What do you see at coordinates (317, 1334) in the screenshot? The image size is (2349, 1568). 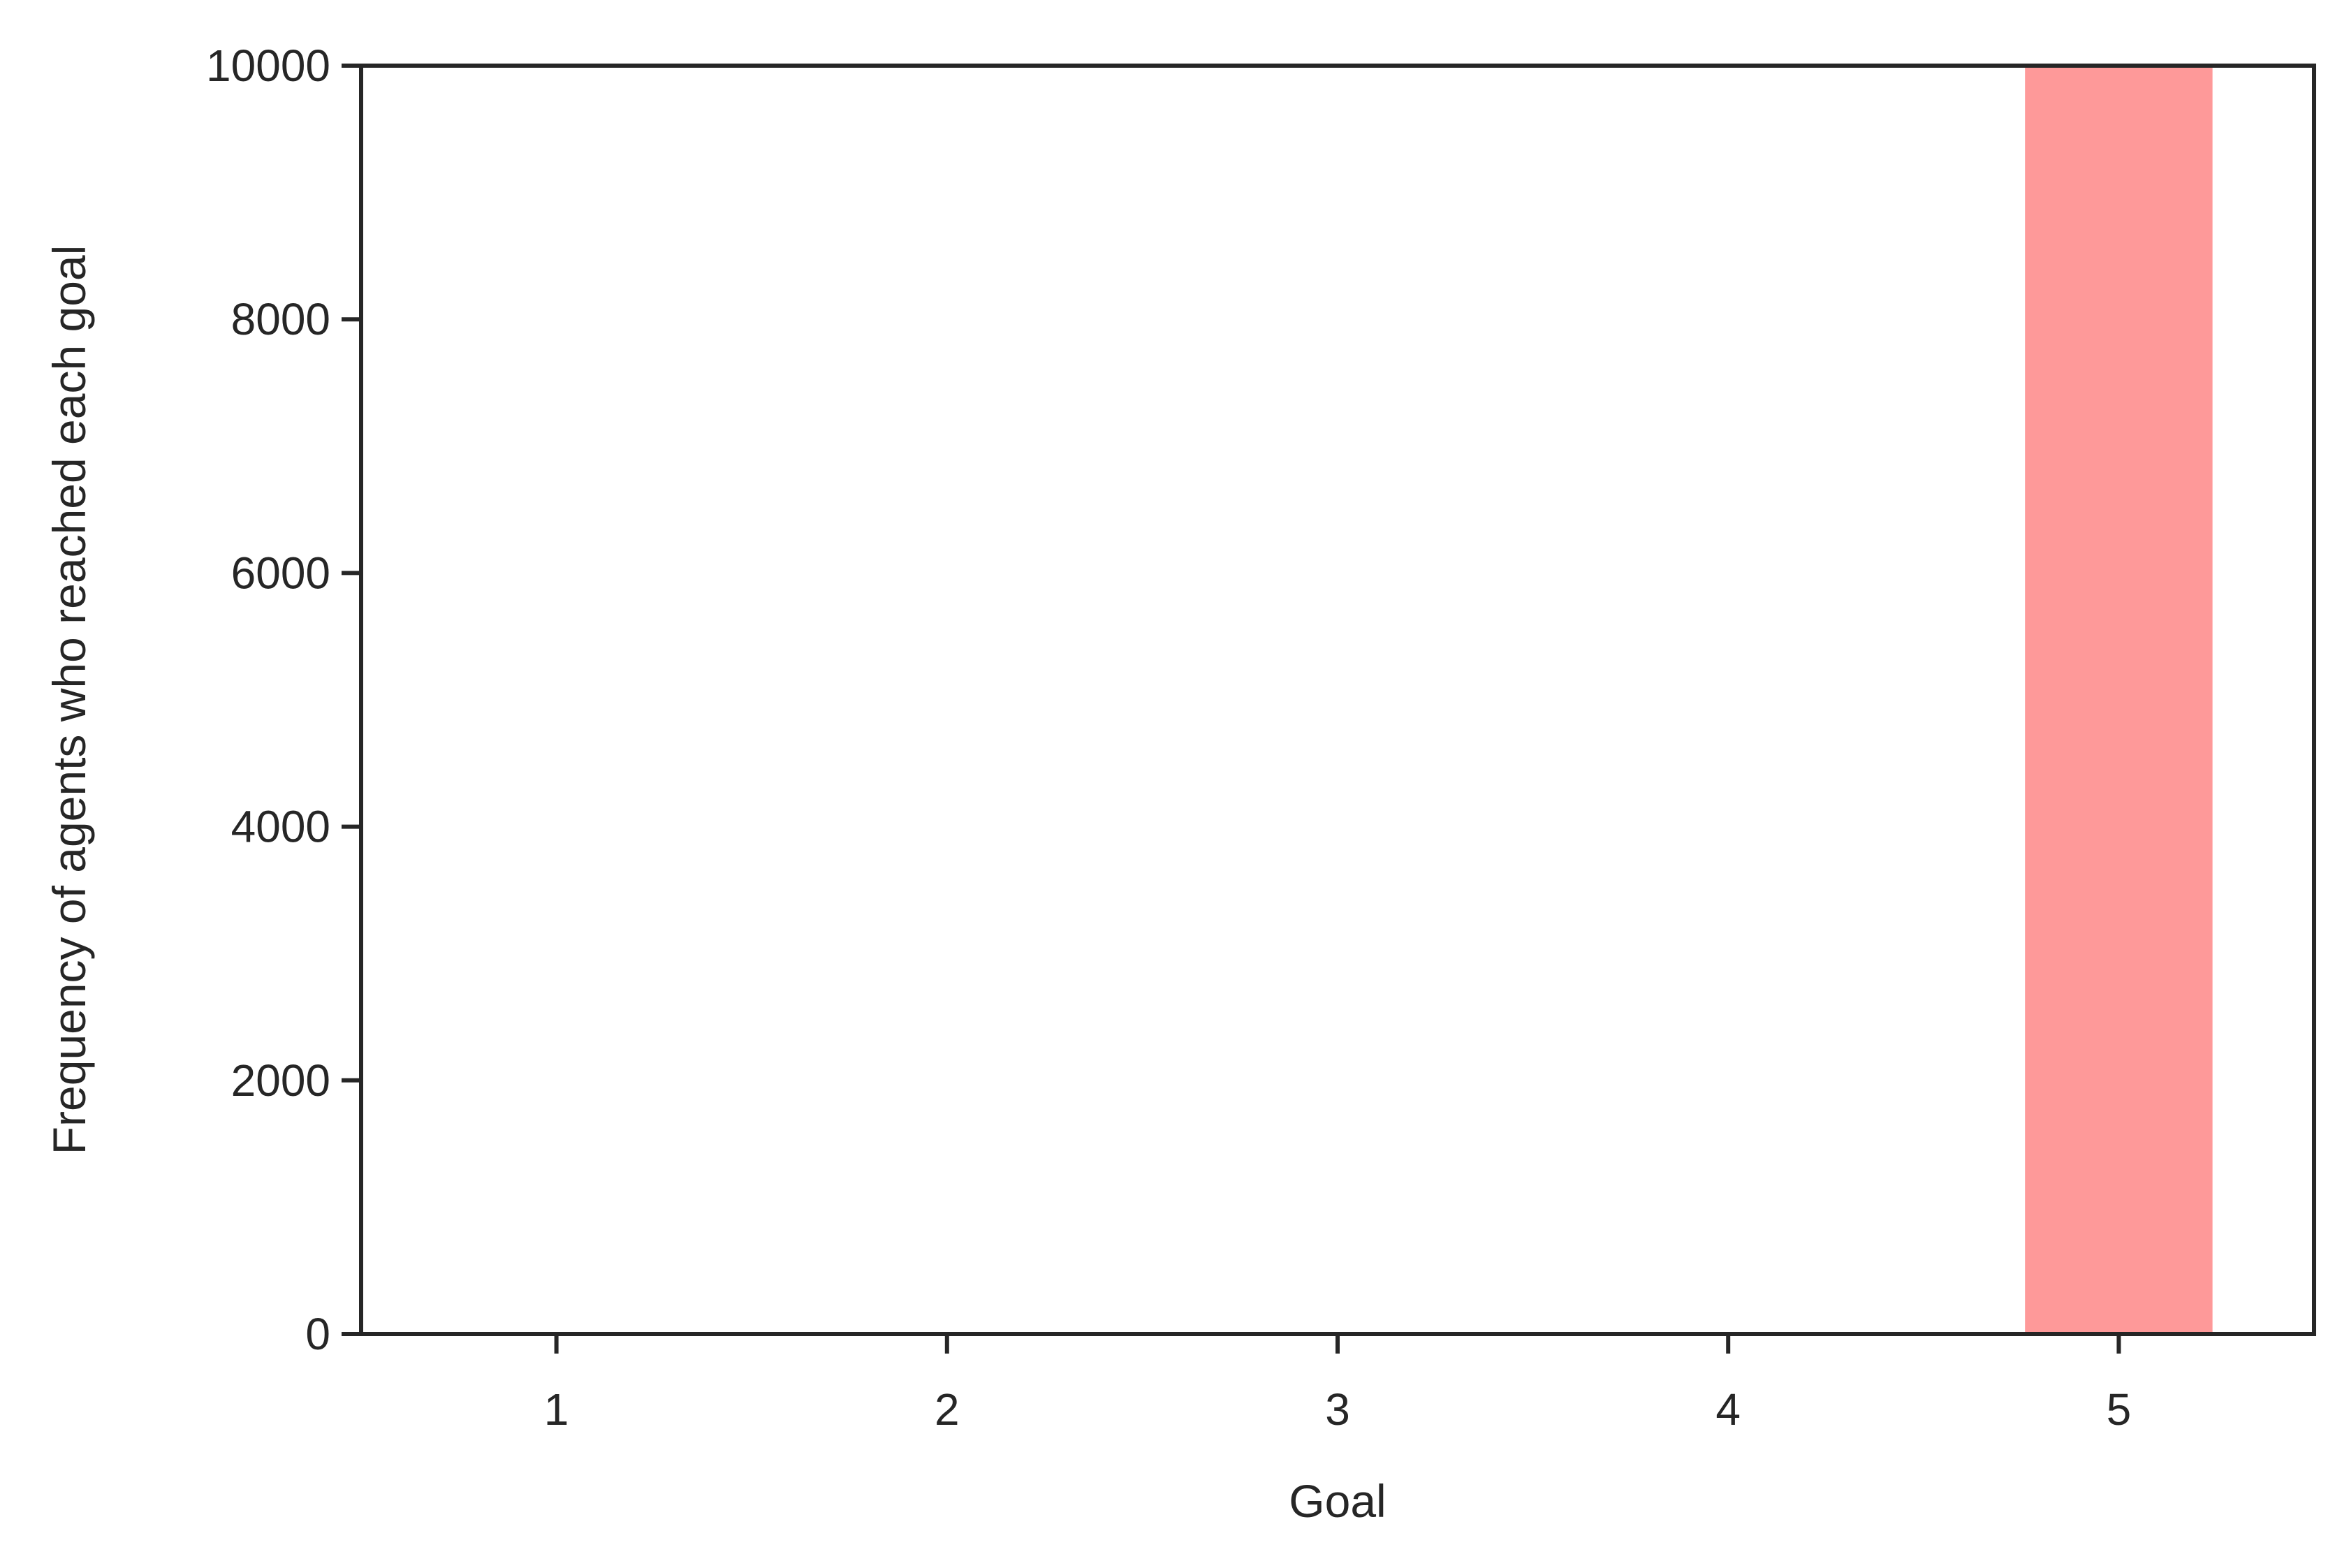 I see `y-tick-label: 0` at bounding box center [317, 1334].